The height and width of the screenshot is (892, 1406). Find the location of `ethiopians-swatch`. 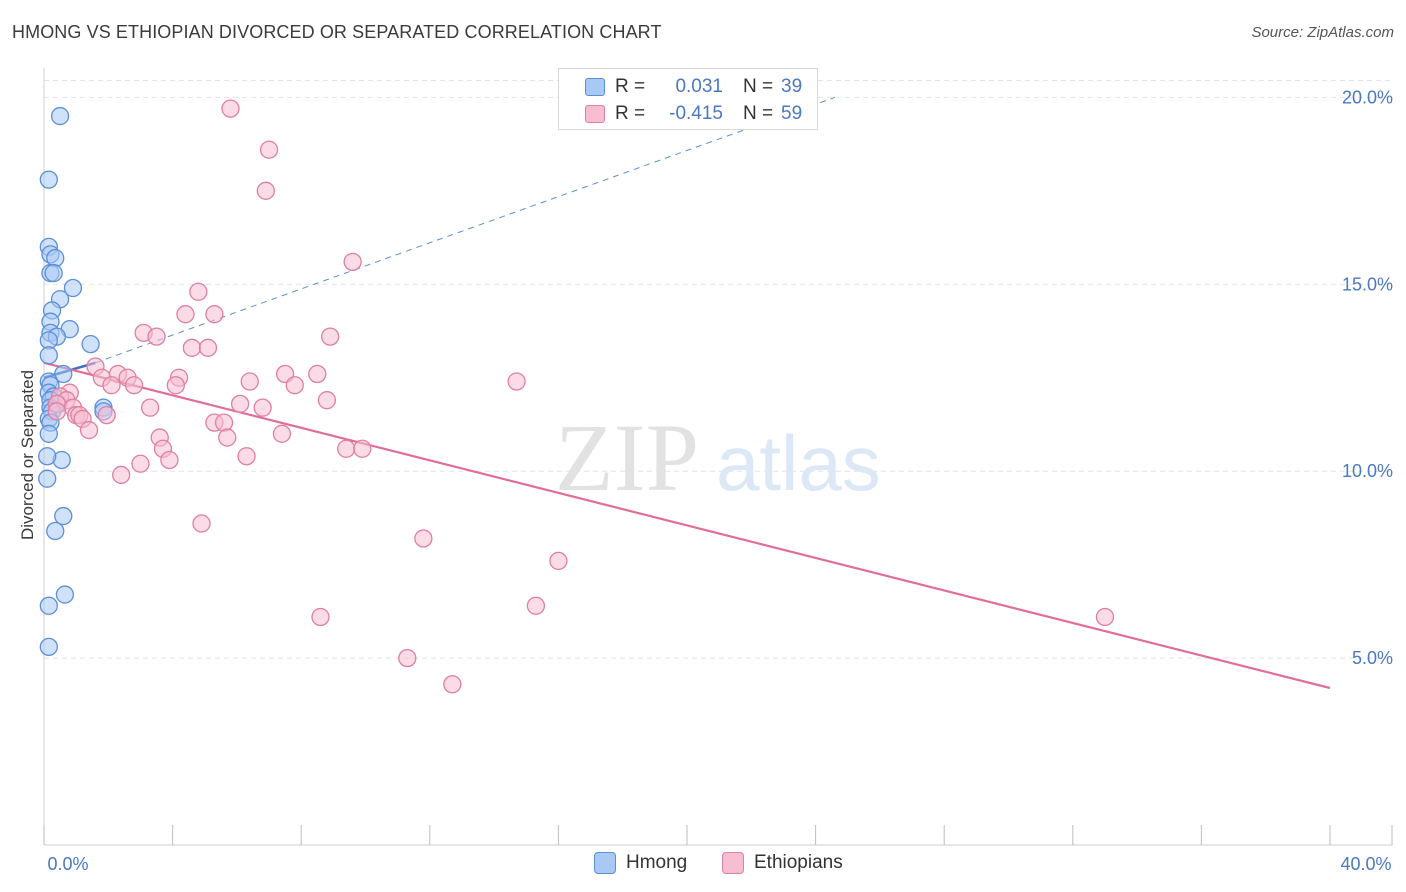

ethiopians-swatch is located at coordinates (595, 114).